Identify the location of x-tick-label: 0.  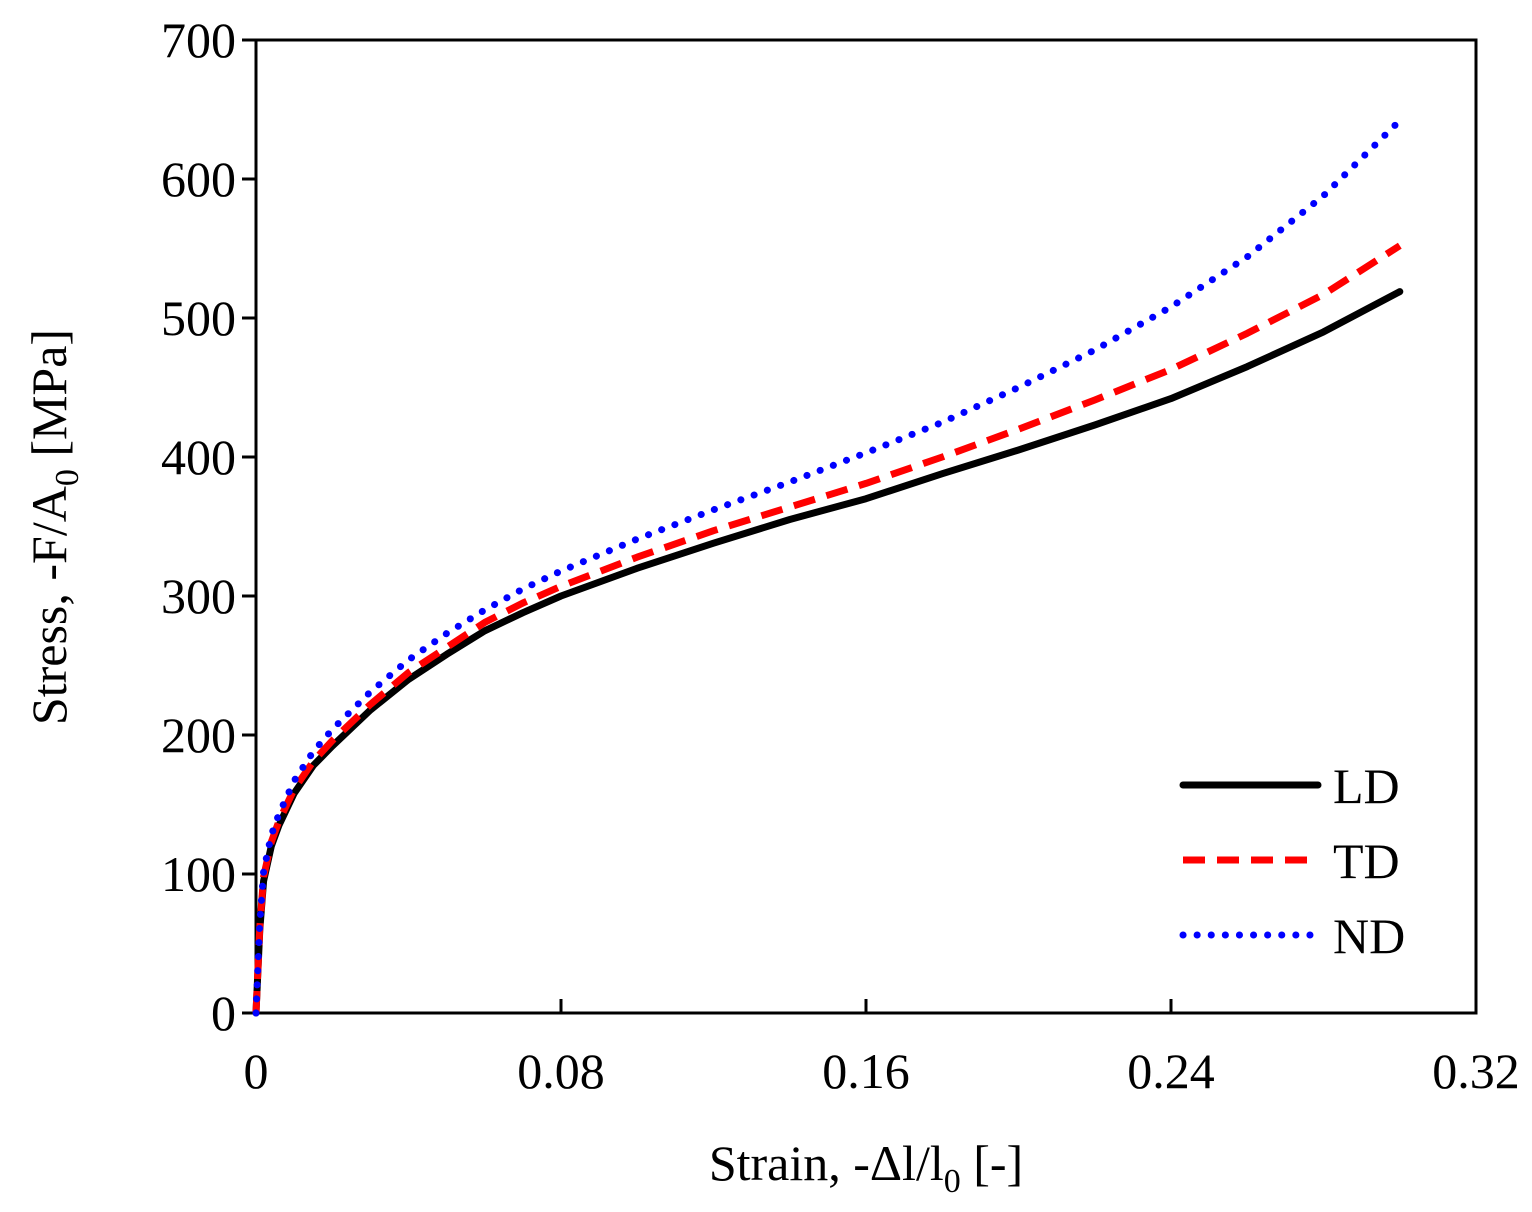
(256, 1071).